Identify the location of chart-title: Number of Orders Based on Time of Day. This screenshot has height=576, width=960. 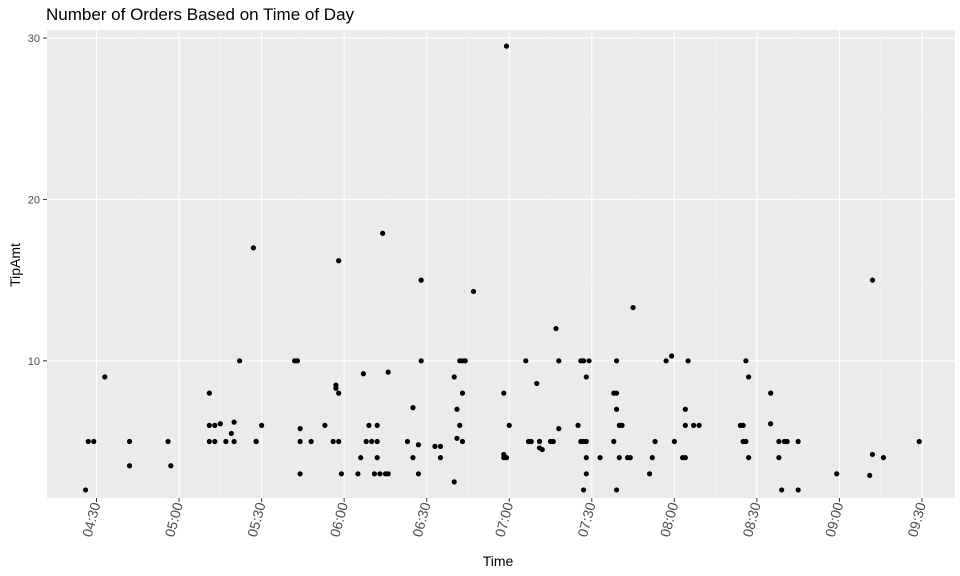
(200, 14).